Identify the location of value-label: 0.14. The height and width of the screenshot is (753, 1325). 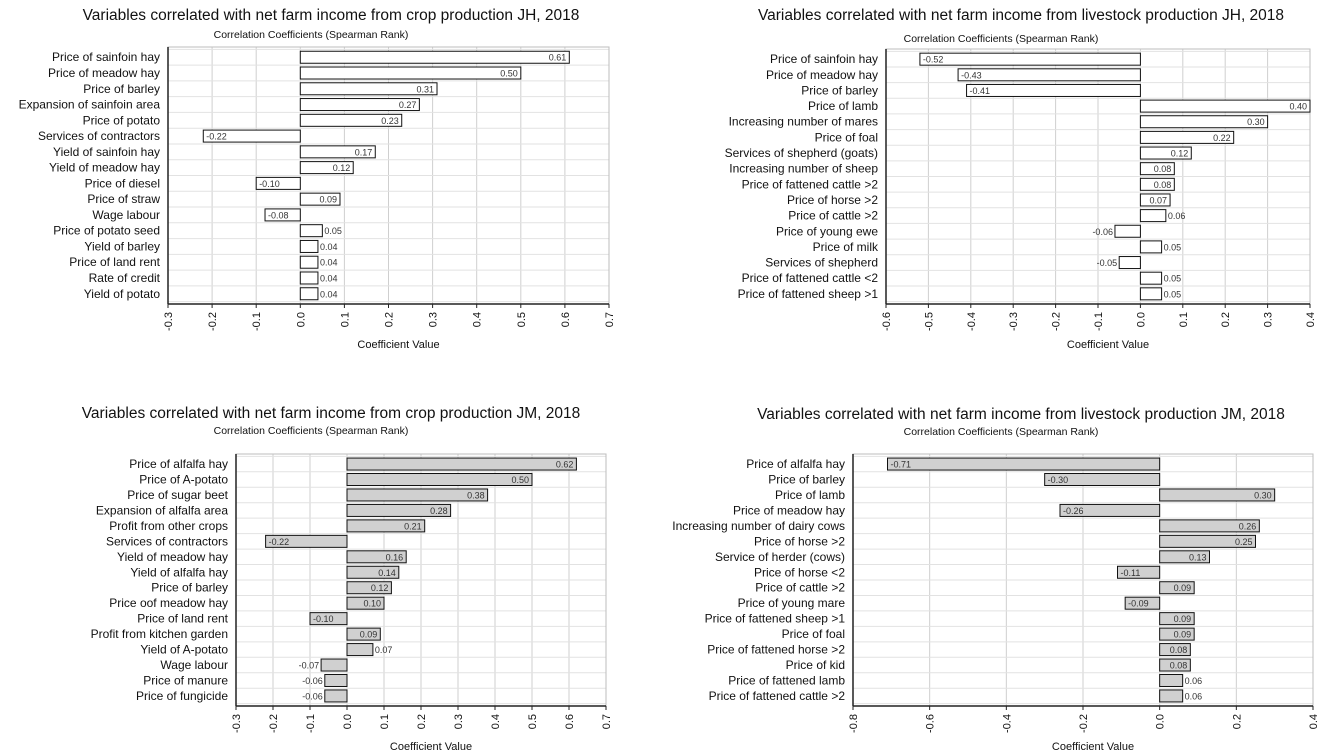
(387, 573).